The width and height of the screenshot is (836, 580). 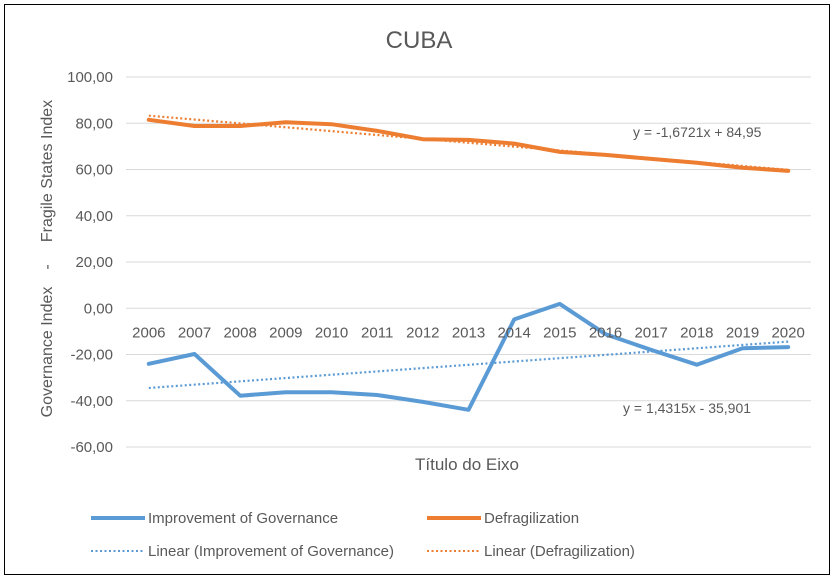 What do you see at coordinates (47, 259) in the screenshot?
I see `y-axis-label: Governance Index - Fragile States Index` at bounding box center [47, 259].